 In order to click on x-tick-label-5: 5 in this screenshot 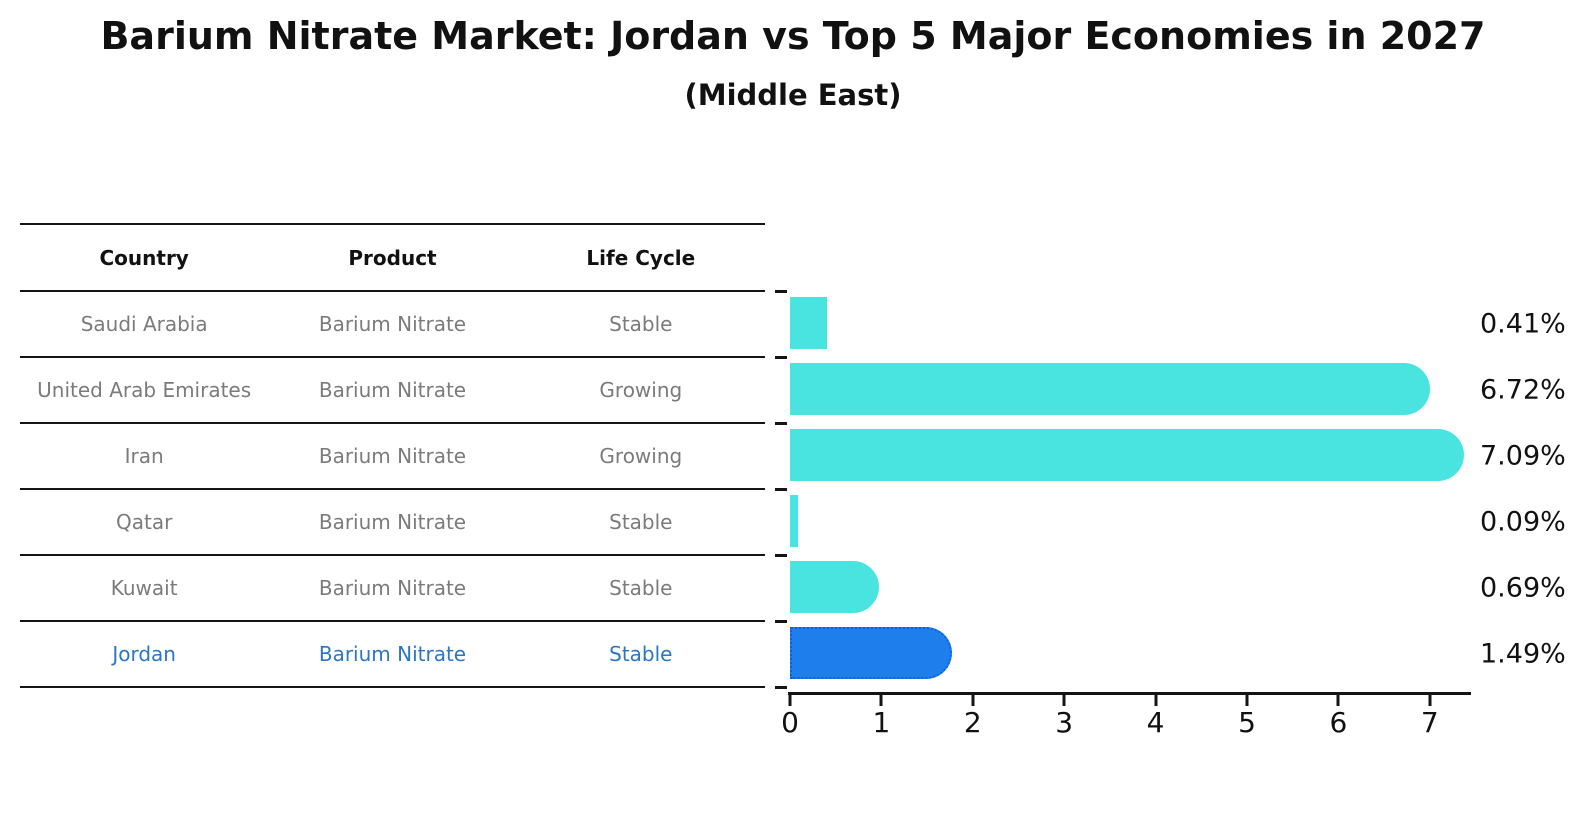, I will do `click(1247, 722)`.